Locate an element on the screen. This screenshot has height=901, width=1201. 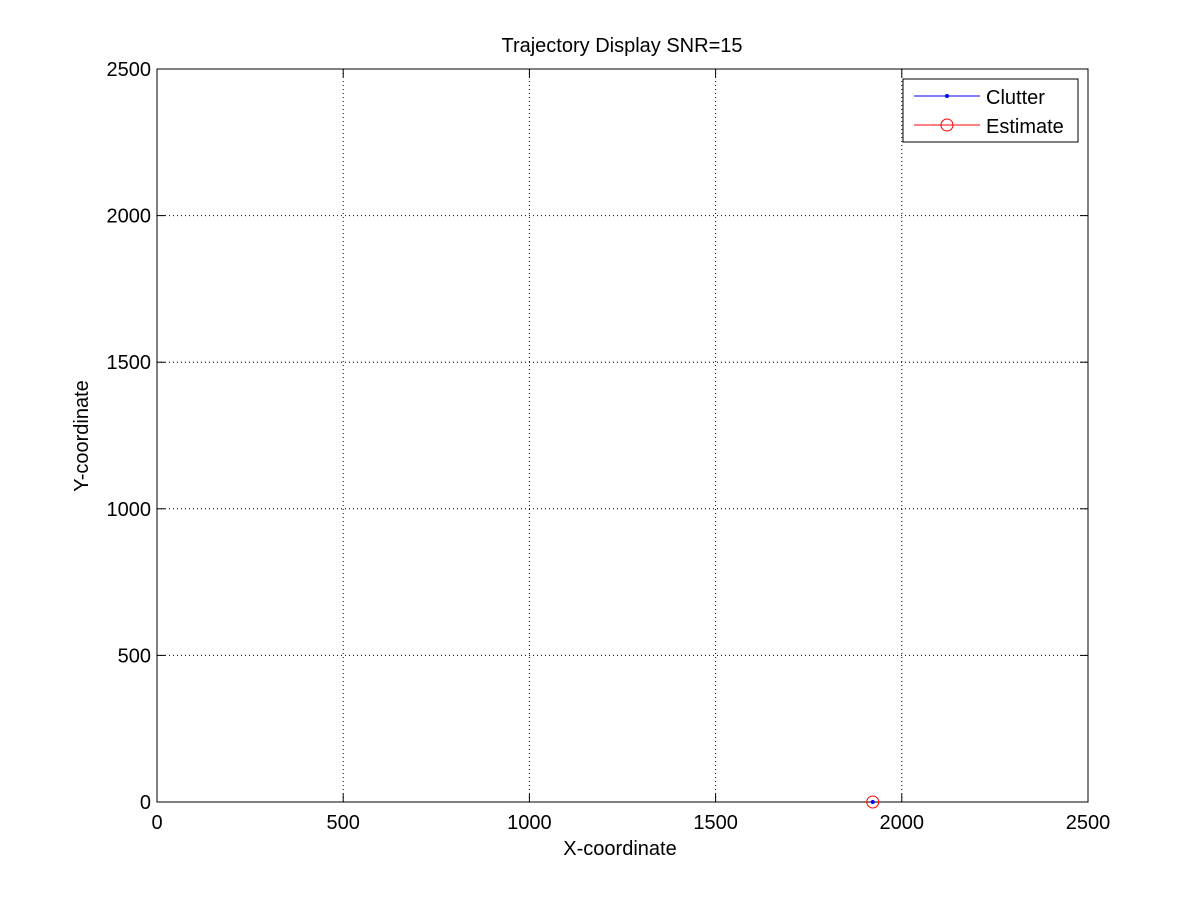
legend-clutter-label: Clutter is located at coordinates (1015, 98).